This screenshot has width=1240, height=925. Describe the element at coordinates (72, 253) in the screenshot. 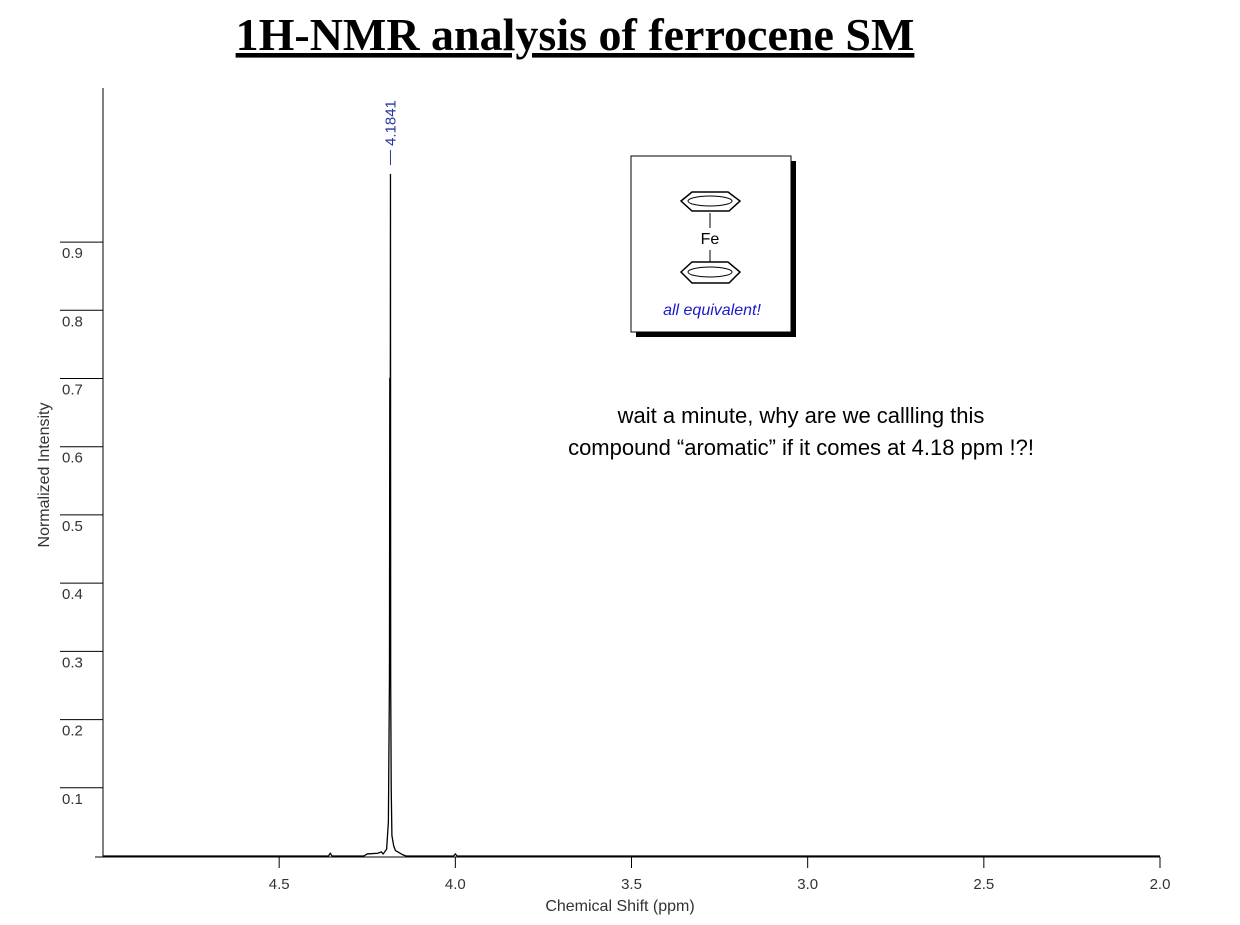

I see `y-tick-label: 0.9` at that location.